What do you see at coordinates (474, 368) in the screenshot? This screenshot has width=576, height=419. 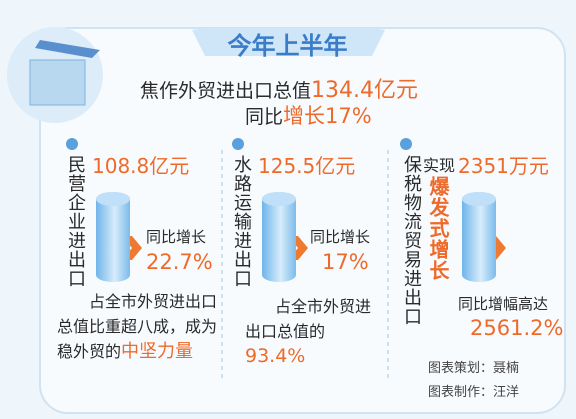 I see `credit: 图表策划：聂楠` at bounding box center [474, 368].